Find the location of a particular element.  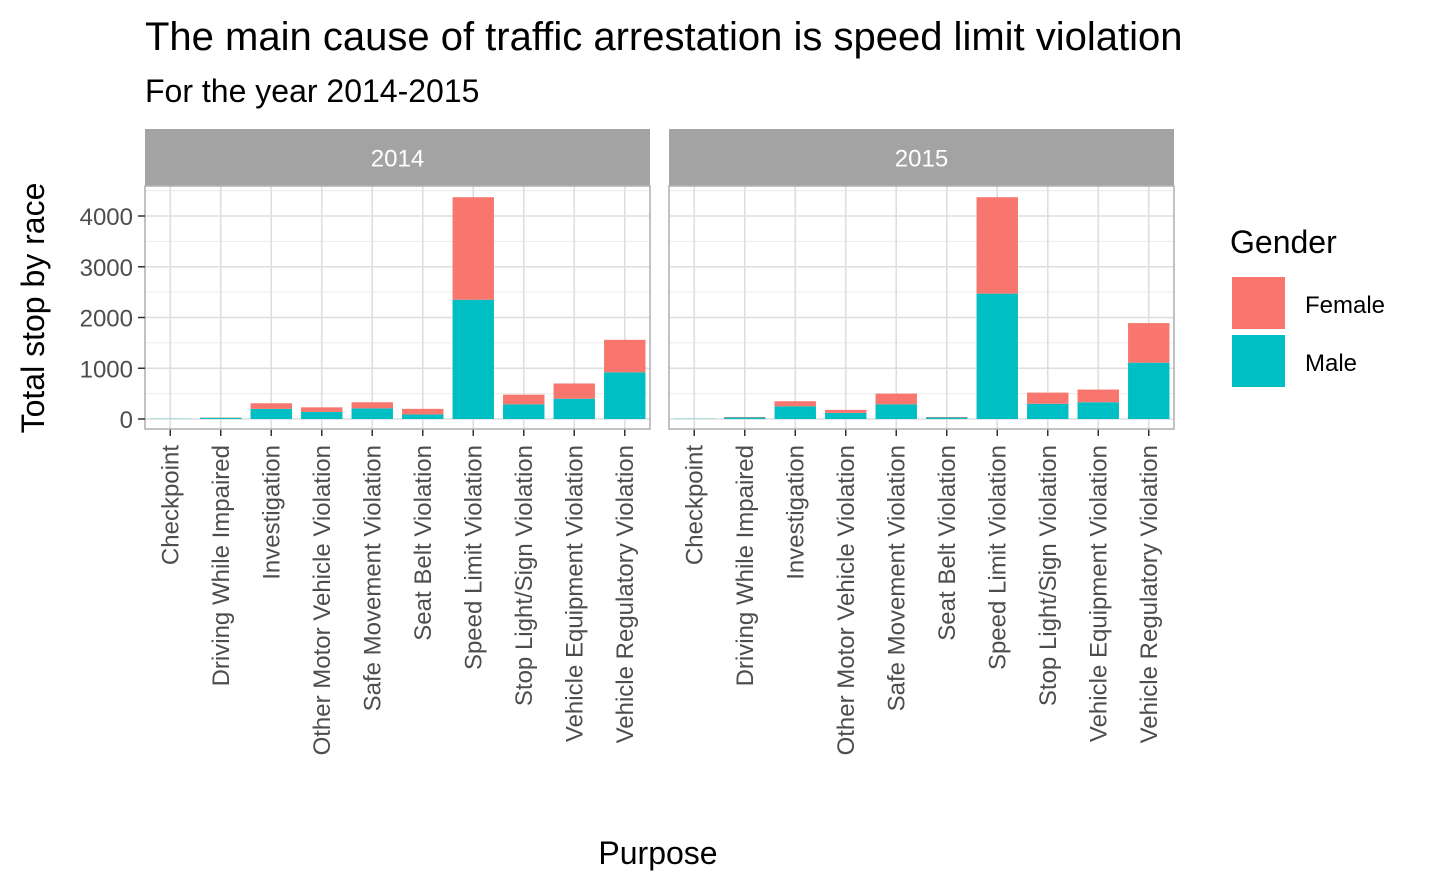

y-tick-label: 4000 is located at coordinates (106, 217).